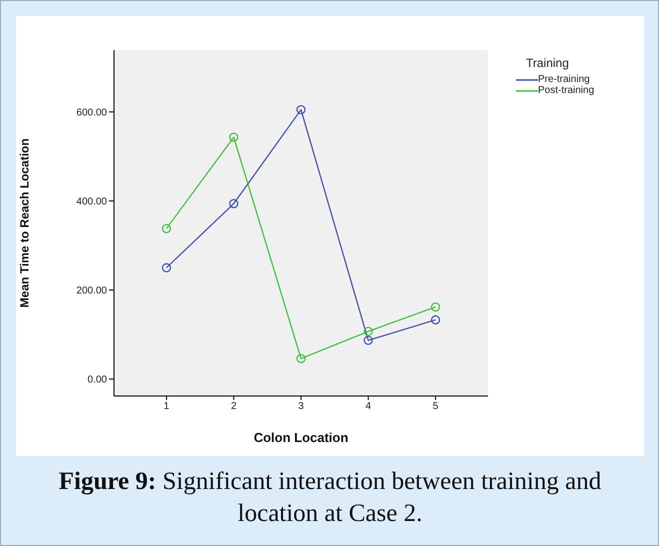  I want to click on y-tick-label: 400.00, so click(92, 202).